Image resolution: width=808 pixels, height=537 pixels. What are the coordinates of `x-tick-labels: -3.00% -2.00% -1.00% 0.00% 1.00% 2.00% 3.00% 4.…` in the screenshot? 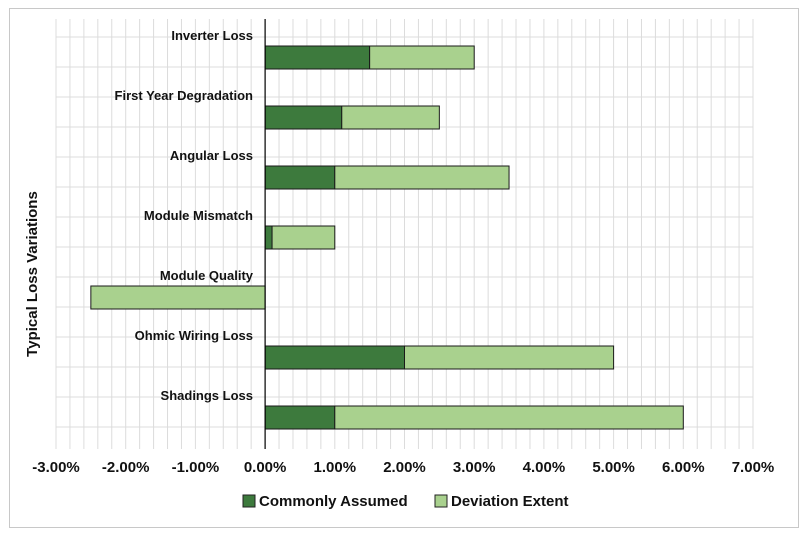 It's located at (403, 467).